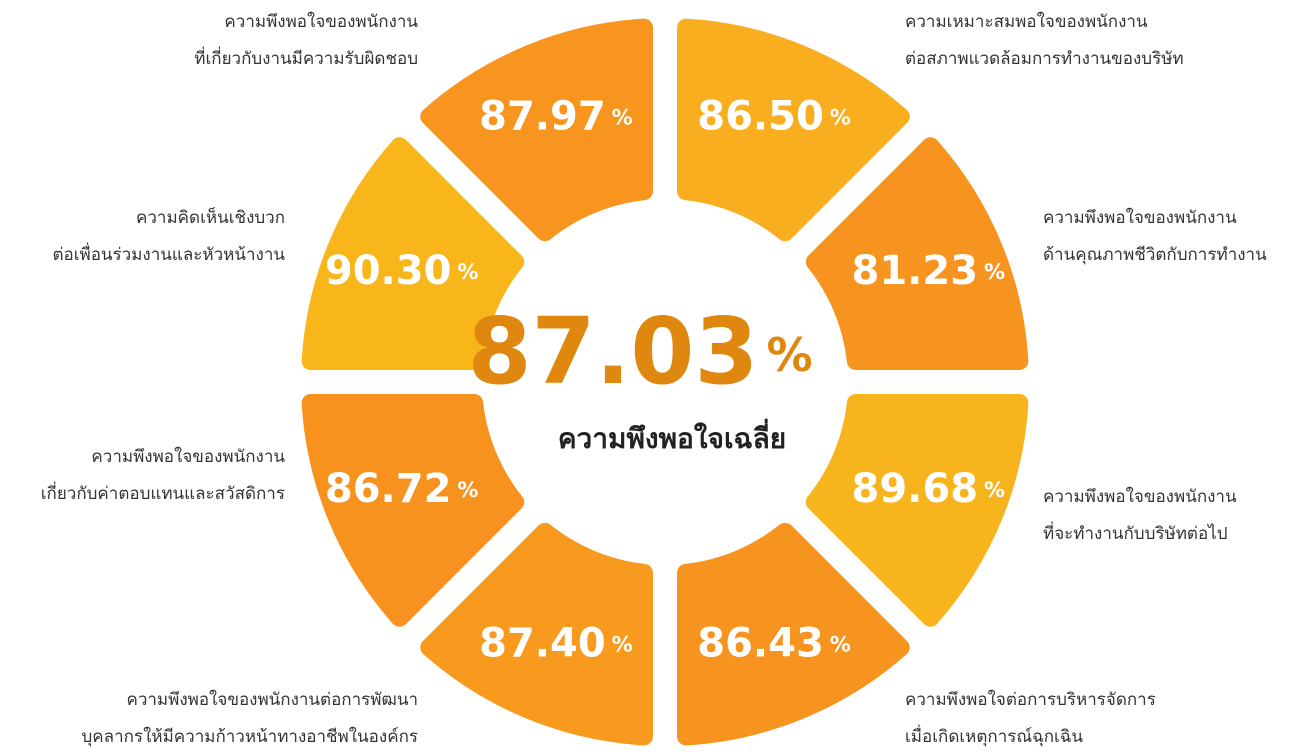 Image resolution: width=1296 pixels, height=756 pixels. What do you see at coordinates (1155, 255) in the screenshot?
I see `segment-label: ด้านคุณภาพชีวิตกับการทำงาน` at bounding box center [1155, 255].